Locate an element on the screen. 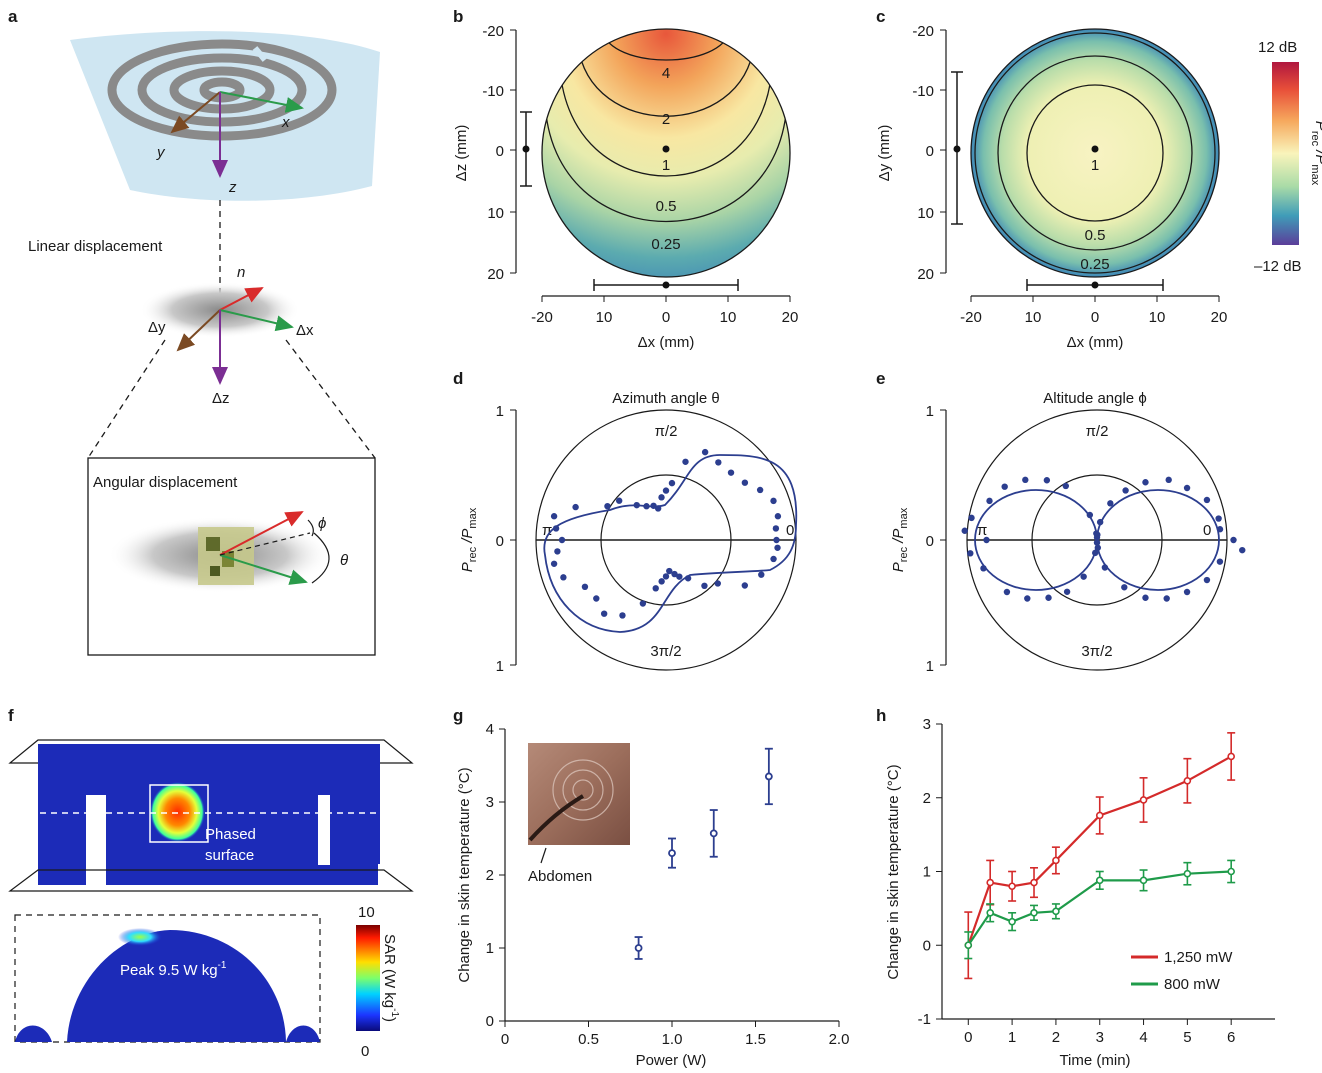  panel-b: b 4 2 1 0.5 0.25 -20 -10 0 10 20 Δz (mm) is located at coordinates (625, 179).